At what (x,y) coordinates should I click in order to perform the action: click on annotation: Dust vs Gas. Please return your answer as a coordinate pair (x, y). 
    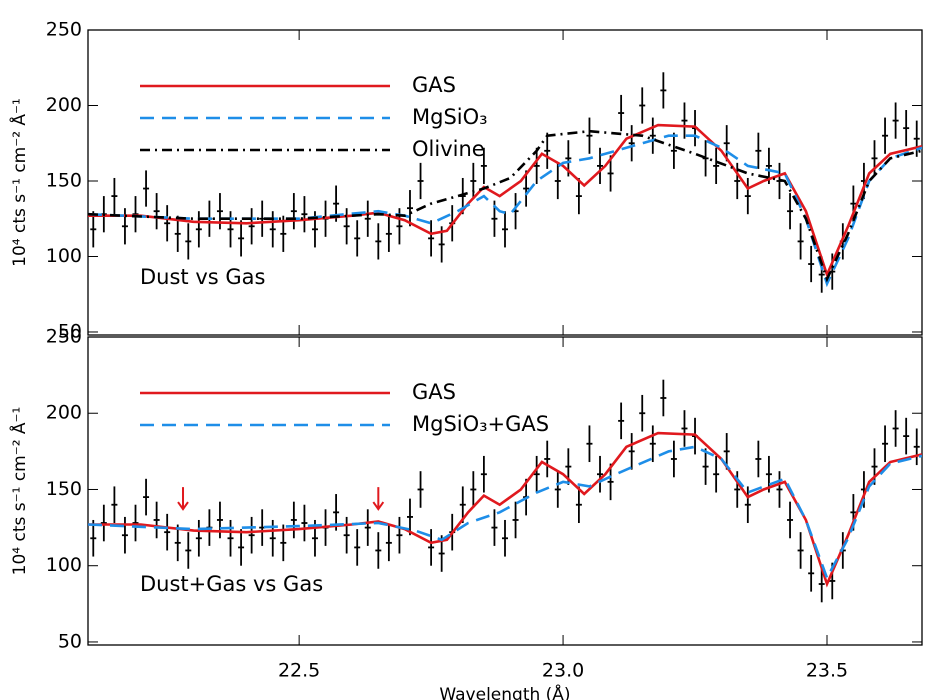
    Looking at the image, I should click on (202, 277).